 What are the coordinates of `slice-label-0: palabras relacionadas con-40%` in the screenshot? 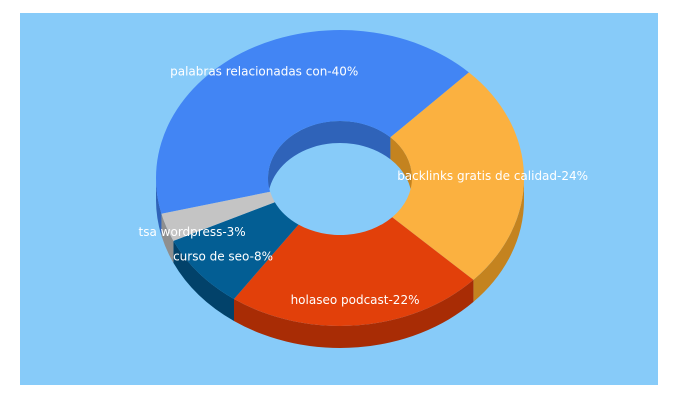 It's located at (264, 72).